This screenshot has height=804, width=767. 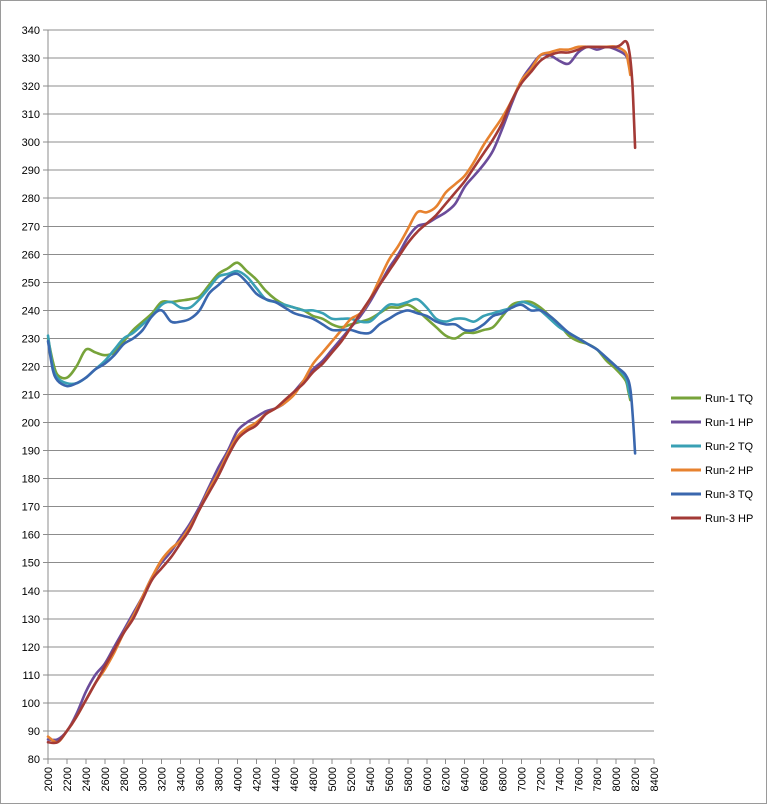 What do you see at coordinates (522, 779) in the screenshot?
I see `x-tick-label: 7000` at bounding box center [522, 779].